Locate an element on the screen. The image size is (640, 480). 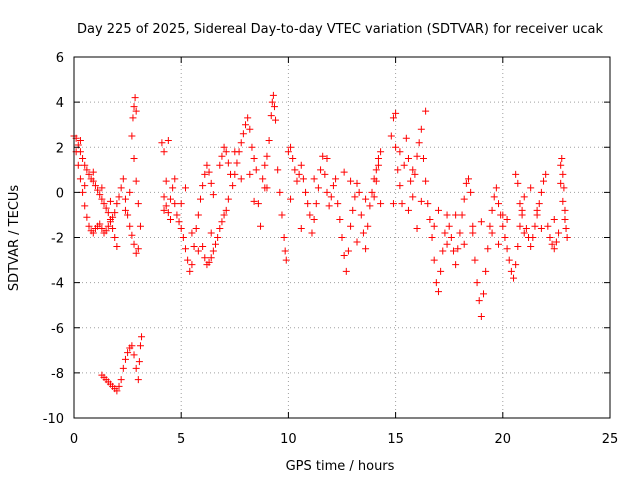
y-tick-label: -6 is located at coordinates (57, 329).